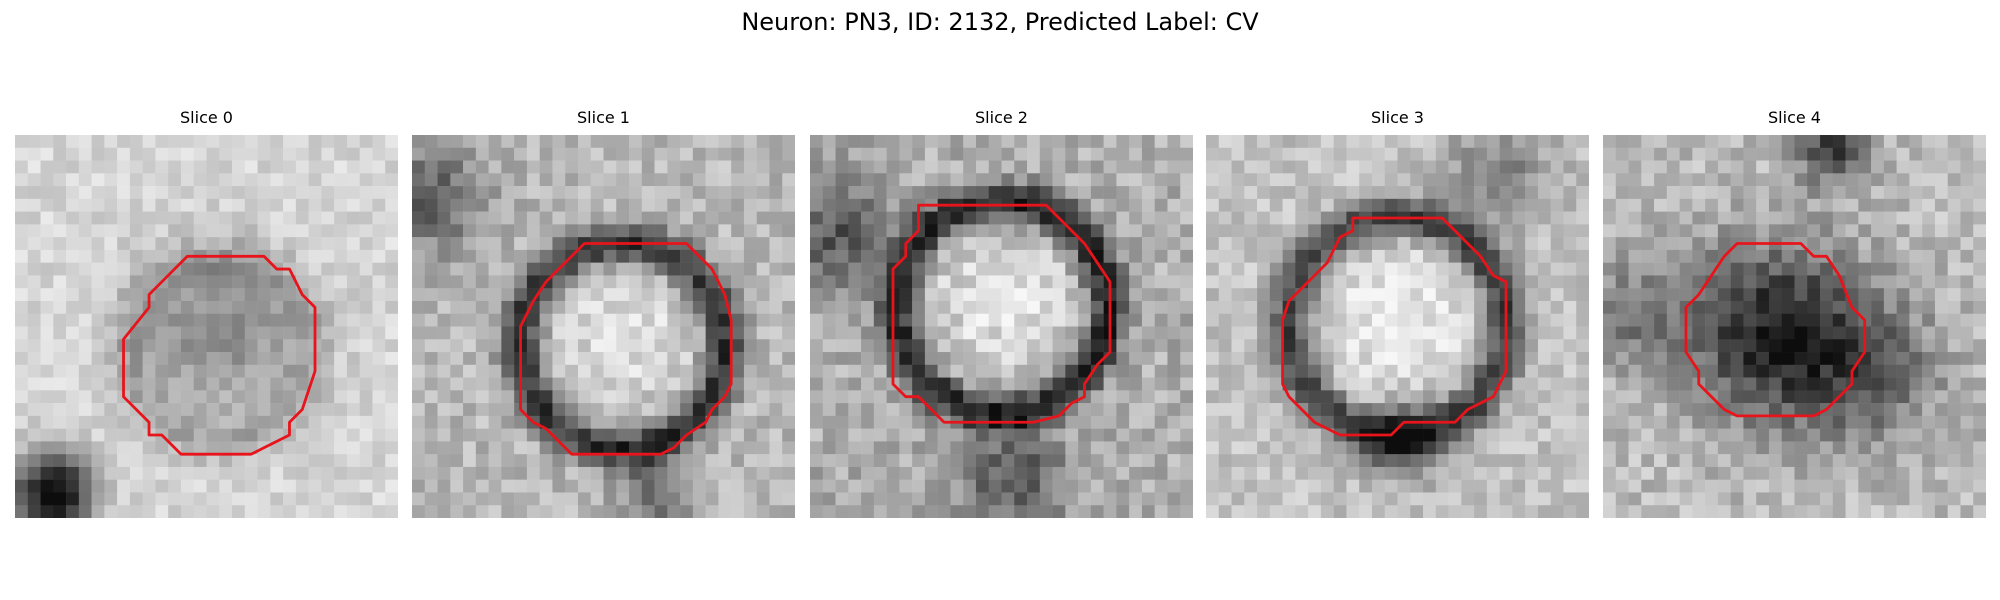 Image resolution: width=2000 pixels, height=600 pixels. I want to click on slice-panel-0: Slice 0, so click(206, 313).